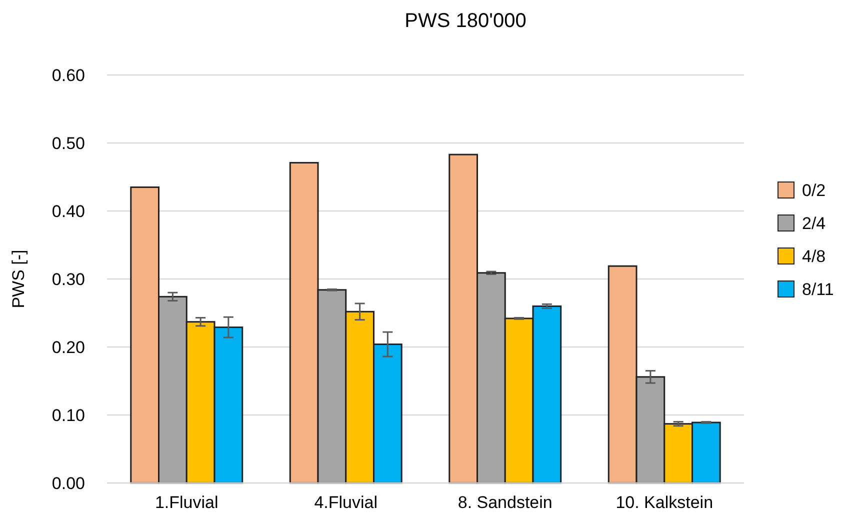 This screenshot has width=854, height=527. What do you see at coordinates (68, 211) in the screenshot?
I see `y-tick-label: 0.40` at bounding box center [68, 211].